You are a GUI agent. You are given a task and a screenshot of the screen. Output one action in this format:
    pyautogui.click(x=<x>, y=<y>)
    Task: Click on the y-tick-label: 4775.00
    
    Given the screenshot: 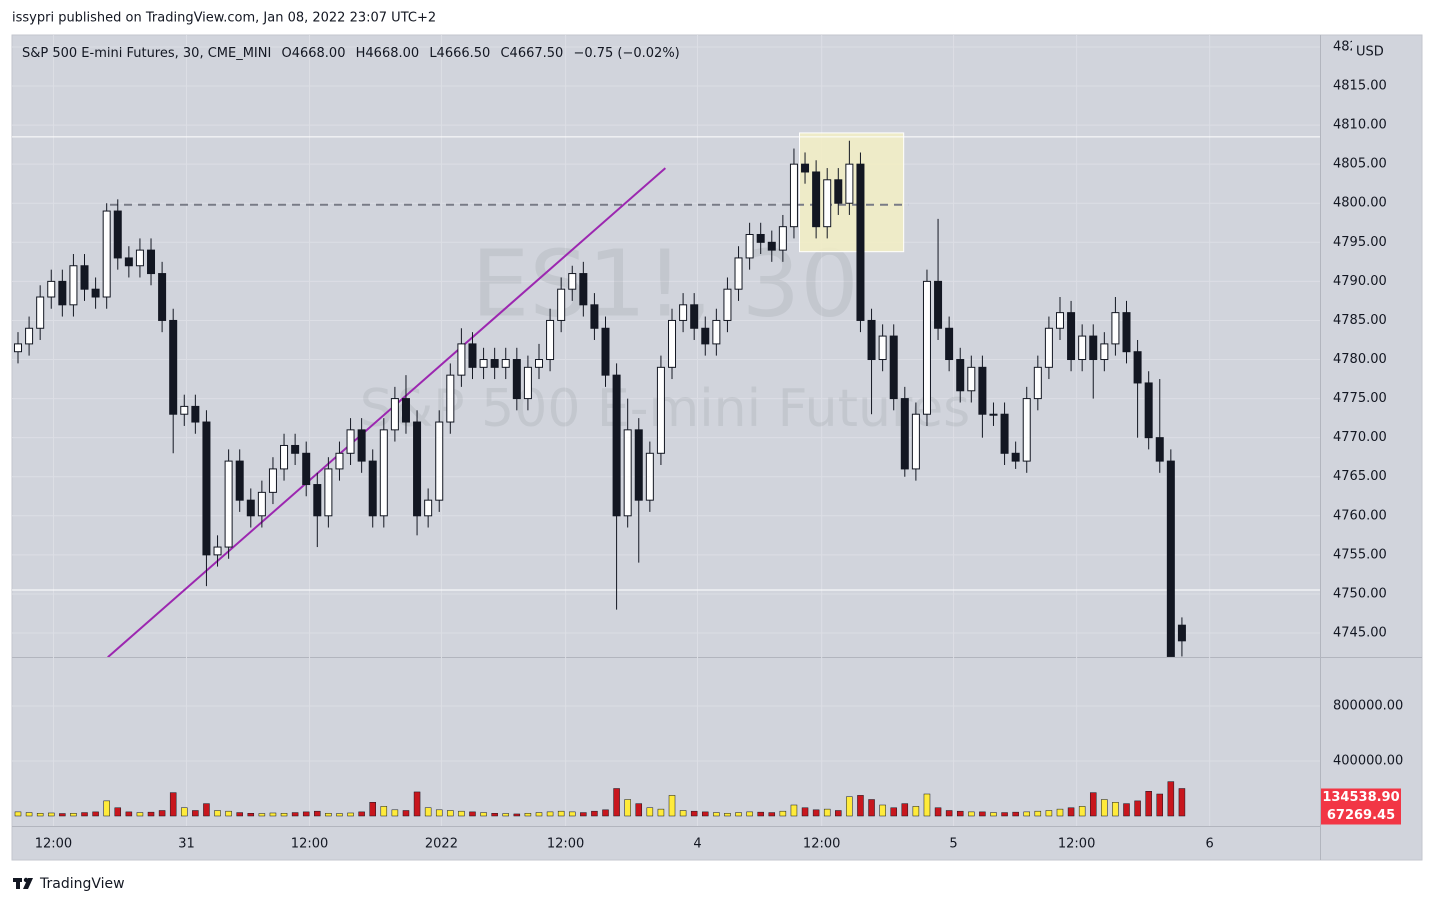 What is the action you would take?
    pyautogui.click(x=1360, y=398)
    